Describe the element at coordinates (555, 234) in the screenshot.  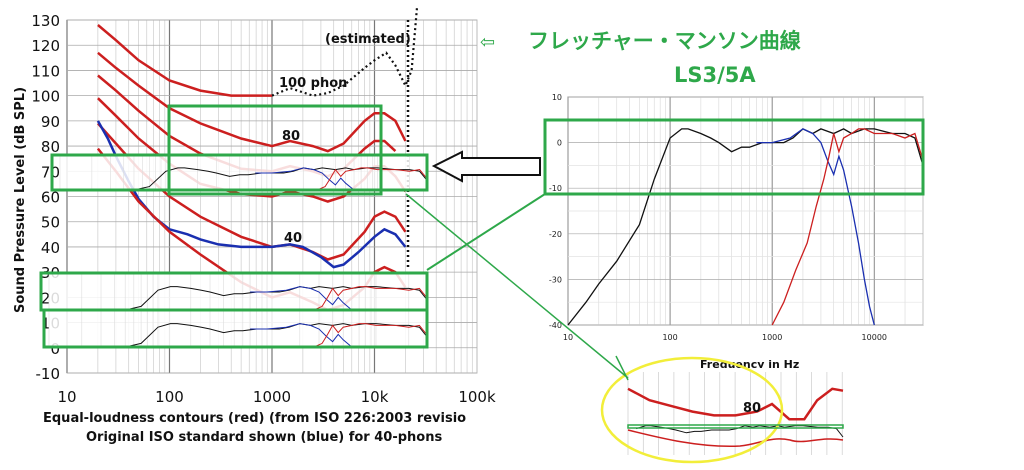
I see `right-y-tick: -20` at that location.